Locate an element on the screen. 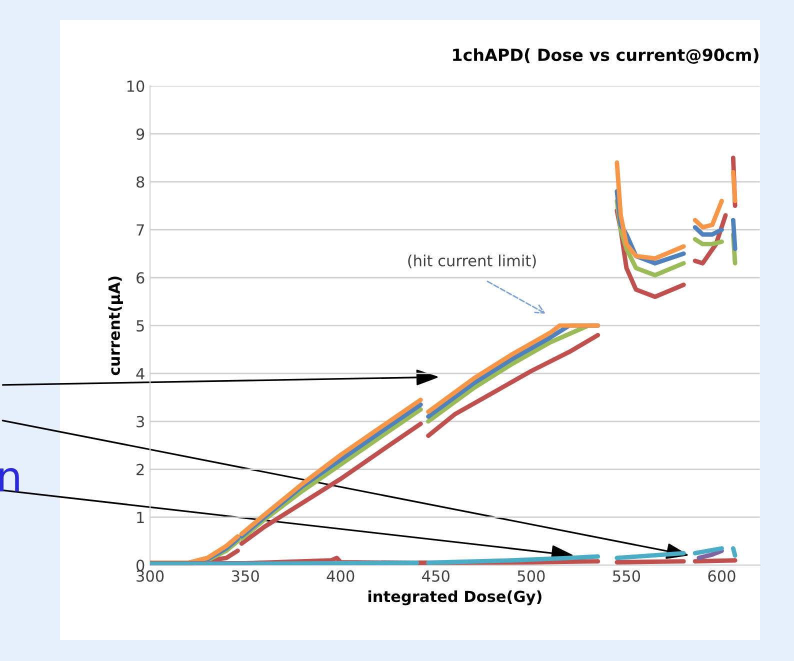  y-tick-label: 3 is located at coordinates (140, 422).